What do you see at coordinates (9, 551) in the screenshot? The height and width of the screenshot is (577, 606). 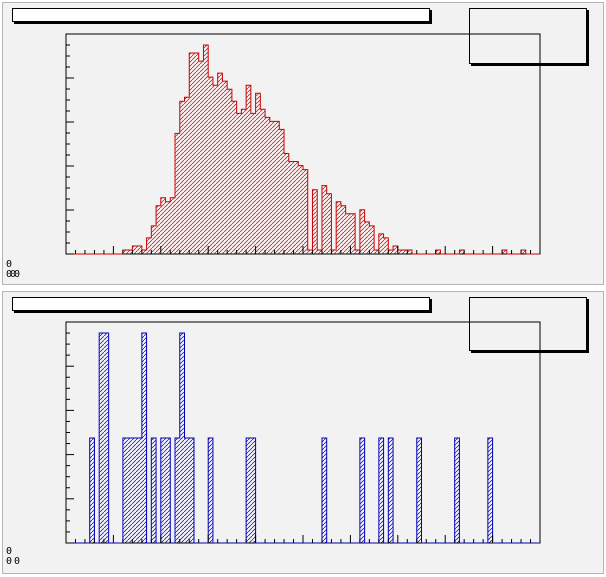 I see `bottom-corner-glyph-1: 0` at bounding box center [9, 551].